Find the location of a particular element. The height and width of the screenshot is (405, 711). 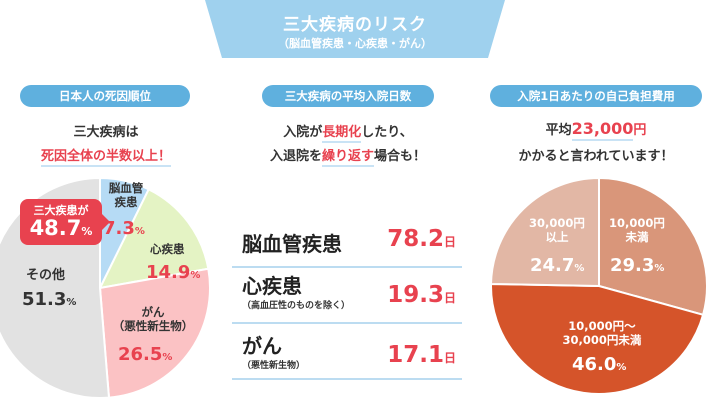

panel1-line2: 死因全体の半数以上！ is located at coordinates (105, 158).